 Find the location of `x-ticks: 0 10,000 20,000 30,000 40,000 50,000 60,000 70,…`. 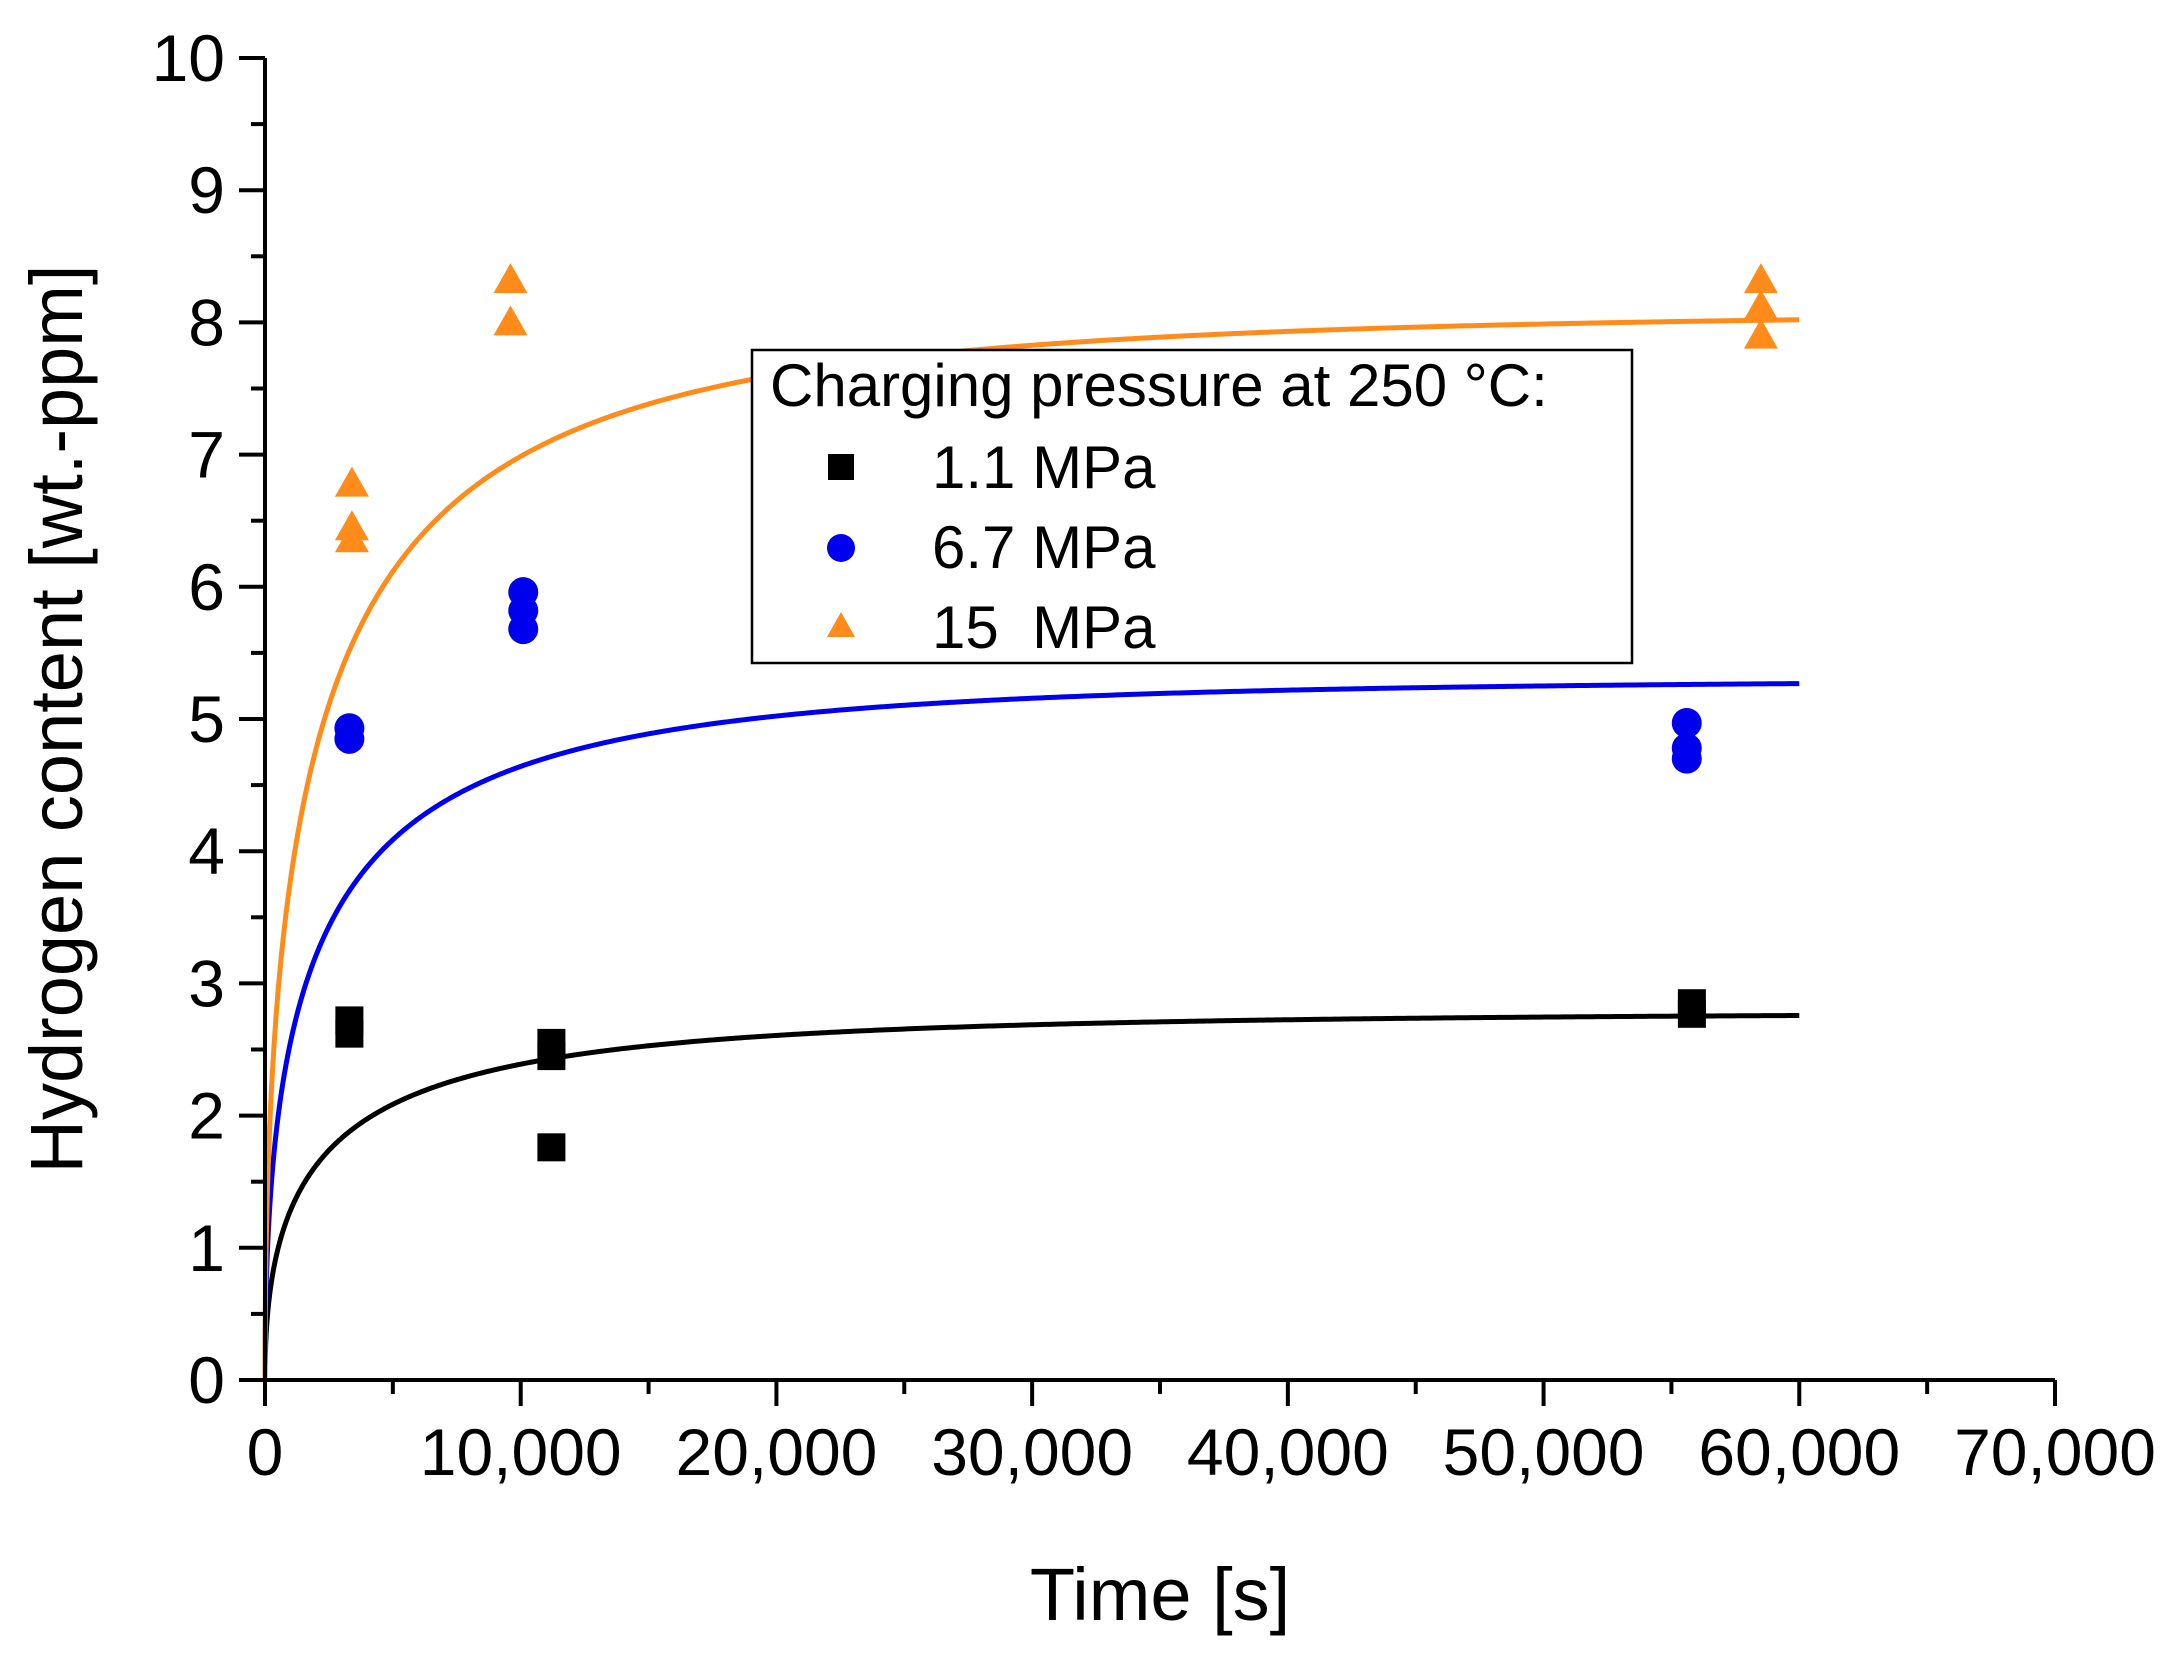

x-ticks: 0 10,000 20,000 30,000 40,000 50,000 60,000 70,… is located at coordinates (1201, 1434).